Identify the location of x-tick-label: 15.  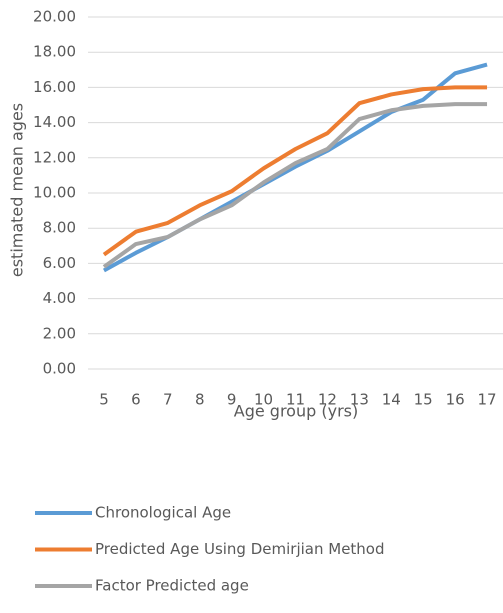
(423, 400).